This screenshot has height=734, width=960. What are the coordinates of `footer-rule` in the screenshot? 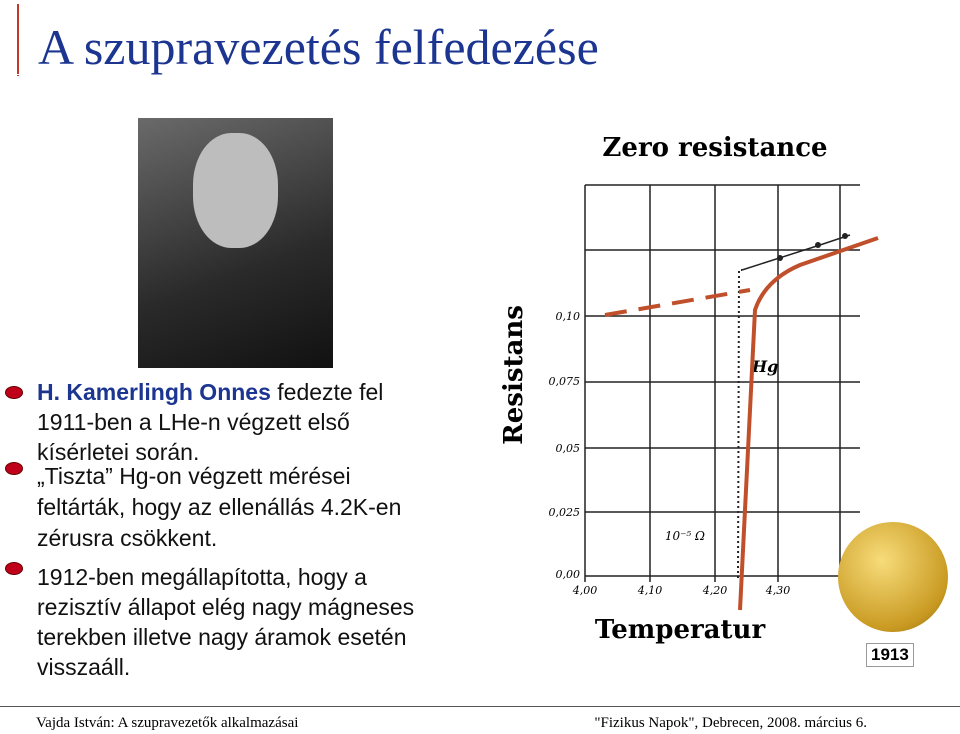 It's located at (480, 706).